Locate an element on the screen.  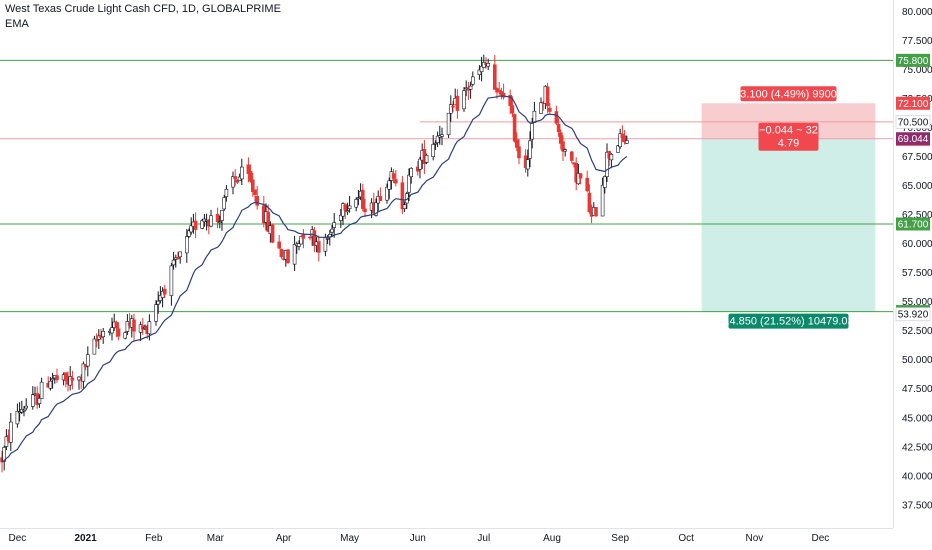
indicator-label-ema: EMA is located at coordinates (17, 24).